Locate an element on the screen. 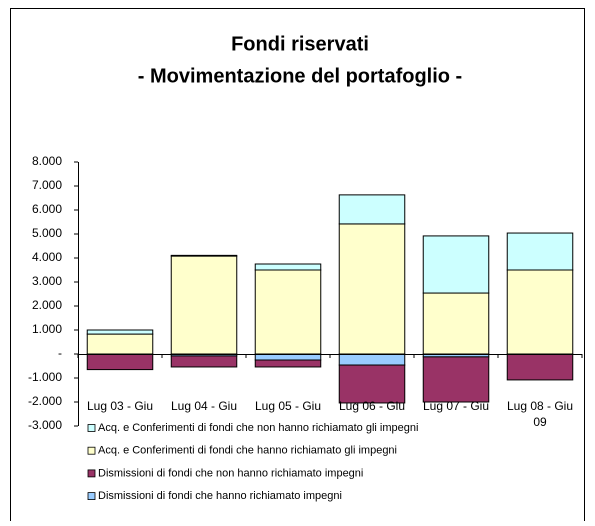 The image size is (595, 526). y-tick-label: 8.000 is located at coordinates (47, 161).